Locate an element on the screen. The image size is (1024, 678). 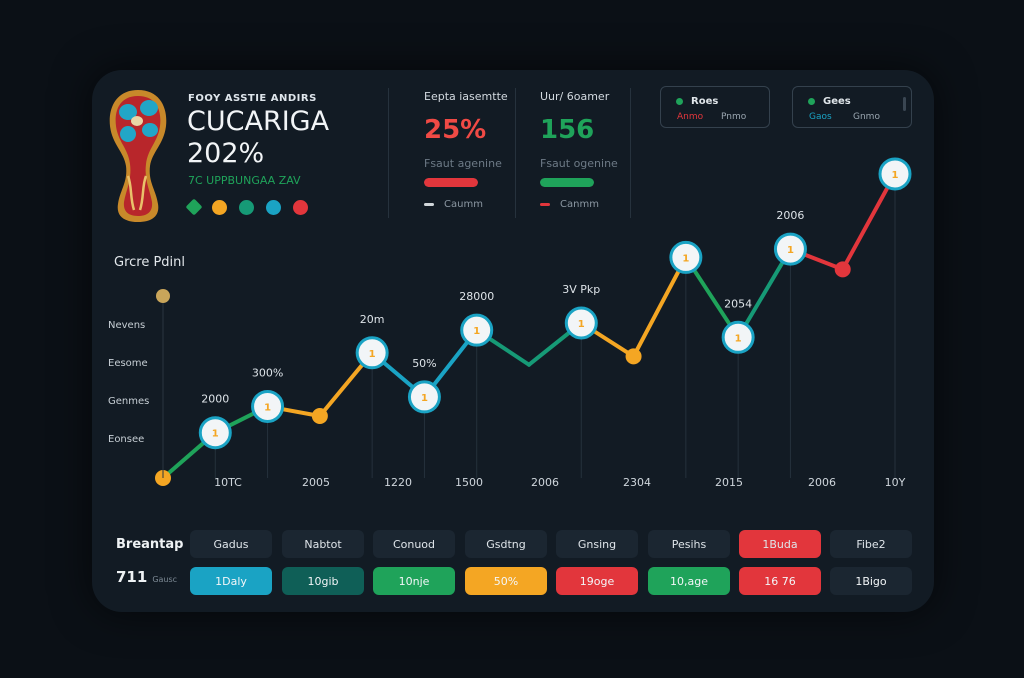
data-label: 2000 is located at coordinates (215, 399).